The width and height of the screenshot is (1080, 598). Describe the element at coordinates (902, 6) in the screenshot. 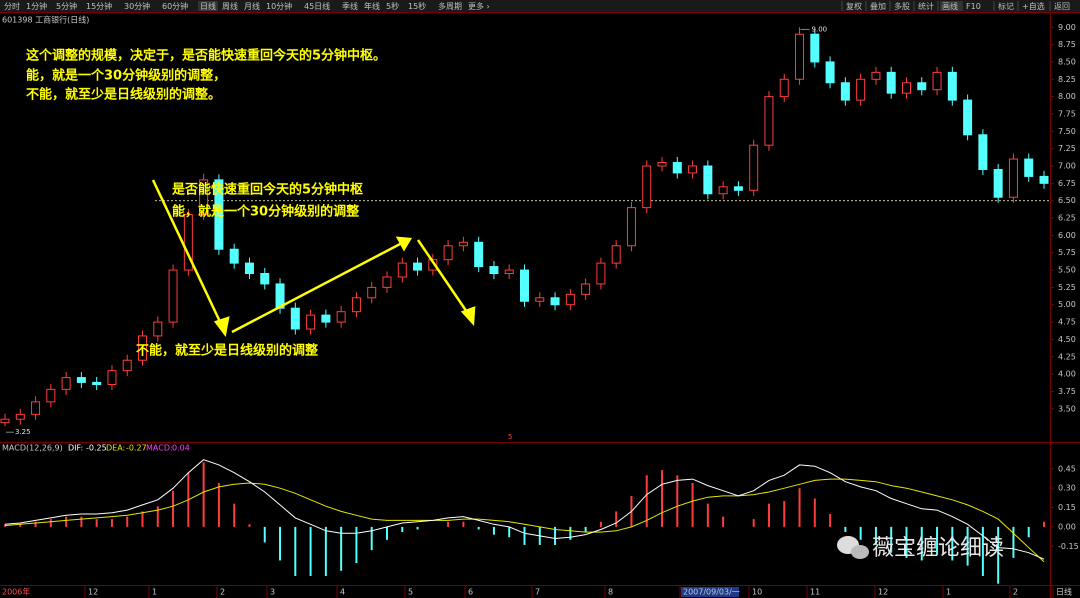

I see `toolbar-button: 多股` at that location.